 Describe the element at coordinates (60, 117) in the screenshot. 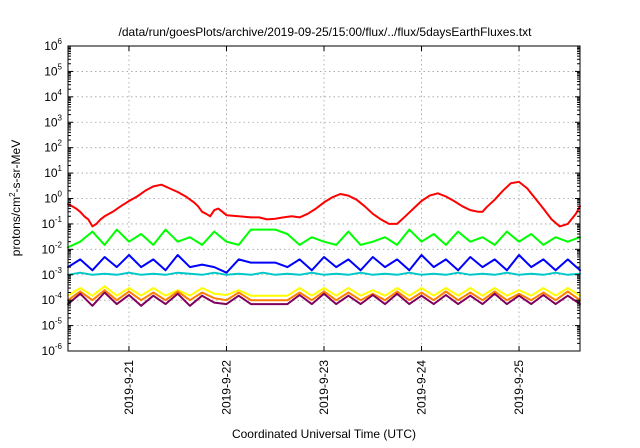

I see `y-tick-label-exponent: 3` at that location.